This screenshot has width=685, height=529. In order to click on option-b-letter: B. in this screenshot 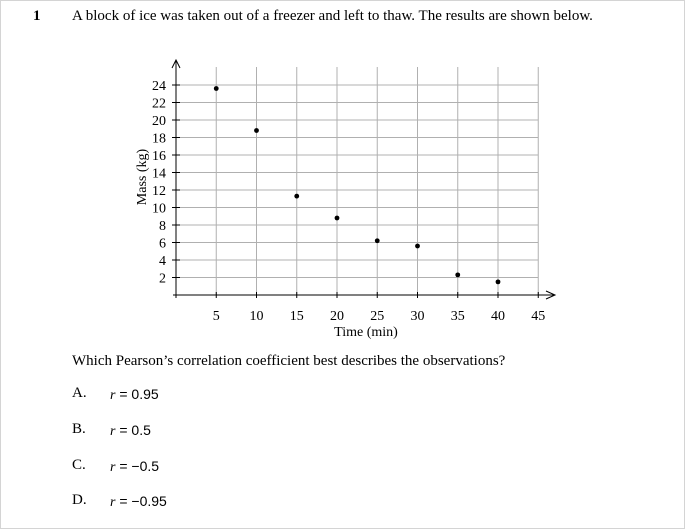, I will do `click(79, 429)`.